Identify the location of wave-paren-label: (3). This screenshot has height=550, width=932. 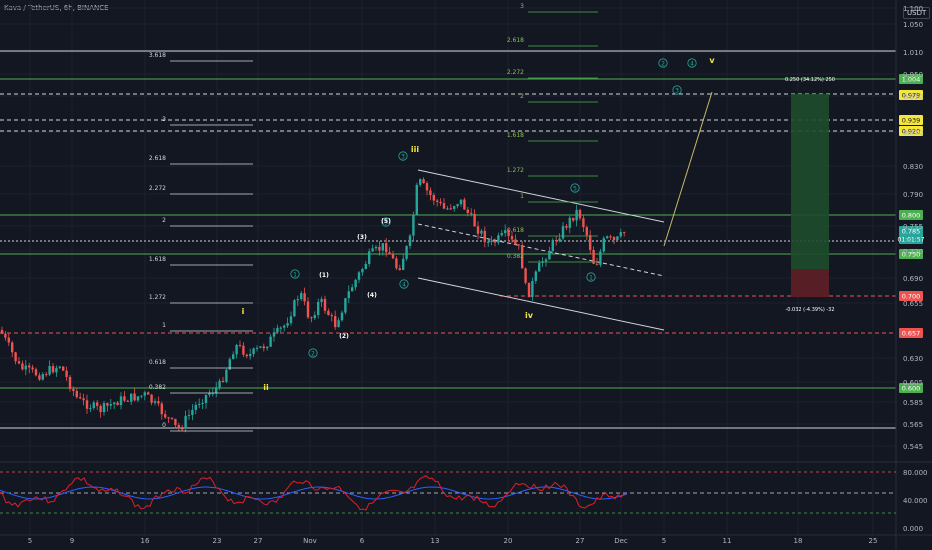
(362, 237).